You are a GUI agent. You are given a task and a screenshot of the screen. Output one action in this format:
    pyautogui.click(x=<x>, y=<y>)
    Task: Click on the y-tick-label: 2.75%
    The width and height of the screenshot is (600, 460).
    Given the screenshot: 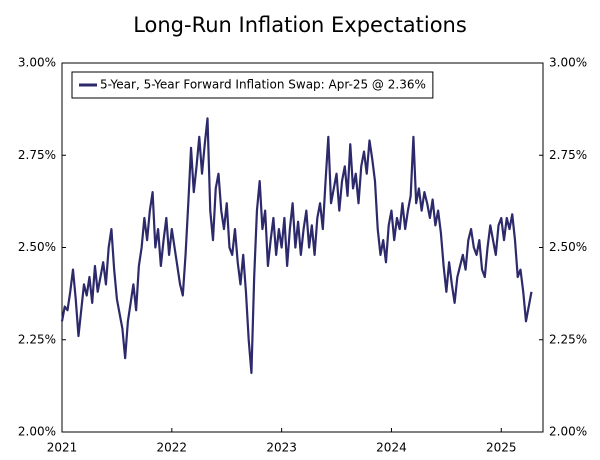 What is the action you would take?
    pyautogui.click(x=37, y=155)
    